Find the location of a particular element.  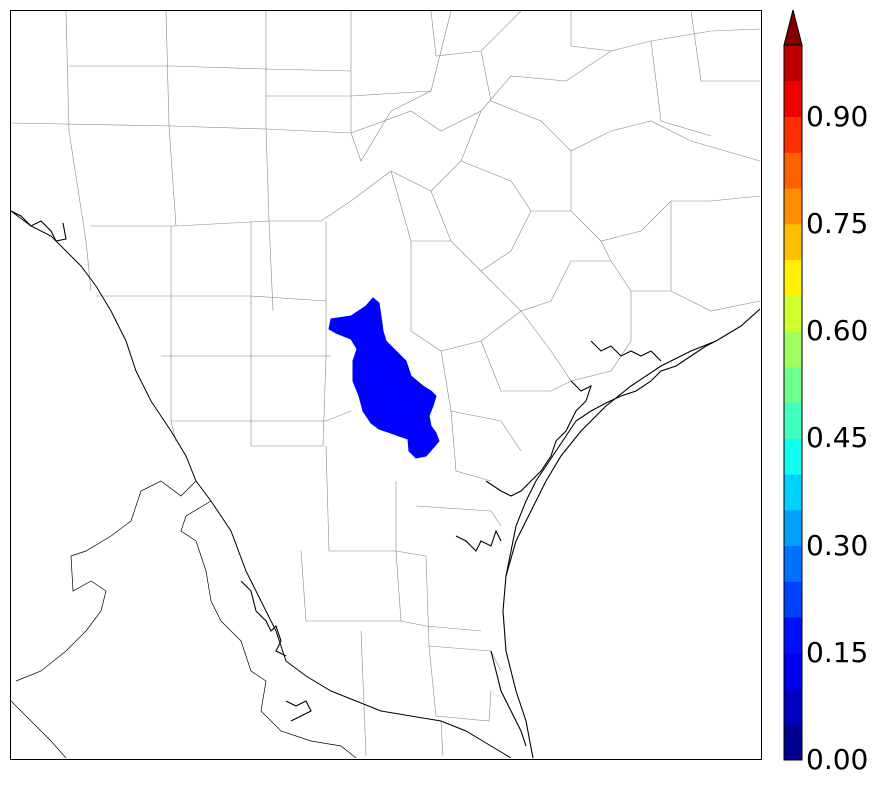

colorbar-tick-label: 0.60 is located at coordinates (837, 330).